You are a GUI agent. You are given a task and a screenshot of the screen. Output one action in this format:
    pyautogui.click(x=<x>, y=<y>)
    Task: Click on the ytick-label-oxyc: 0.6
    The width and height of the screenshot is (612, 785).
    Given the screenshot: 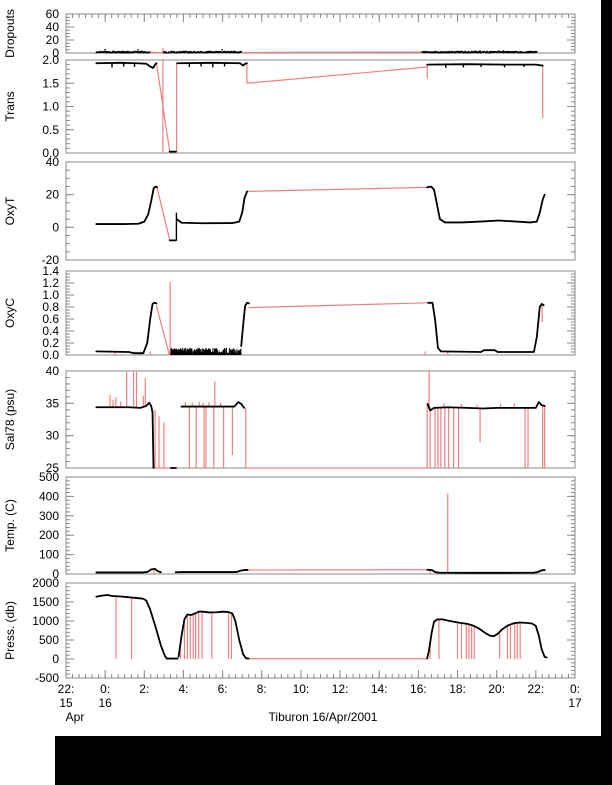 What is the action you would take?
    pyautogui.click(x=50, y=319)
    